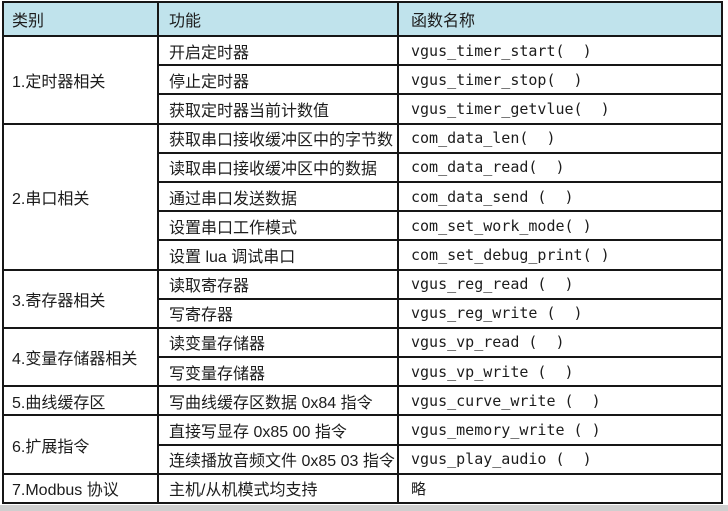 Image resolution: width=728 pixels, height=511 pixels. Describe the element at coordinates (80, 401) in the screenshot. I see `category-cell-curve: 5.曲线缓存区` at that location.